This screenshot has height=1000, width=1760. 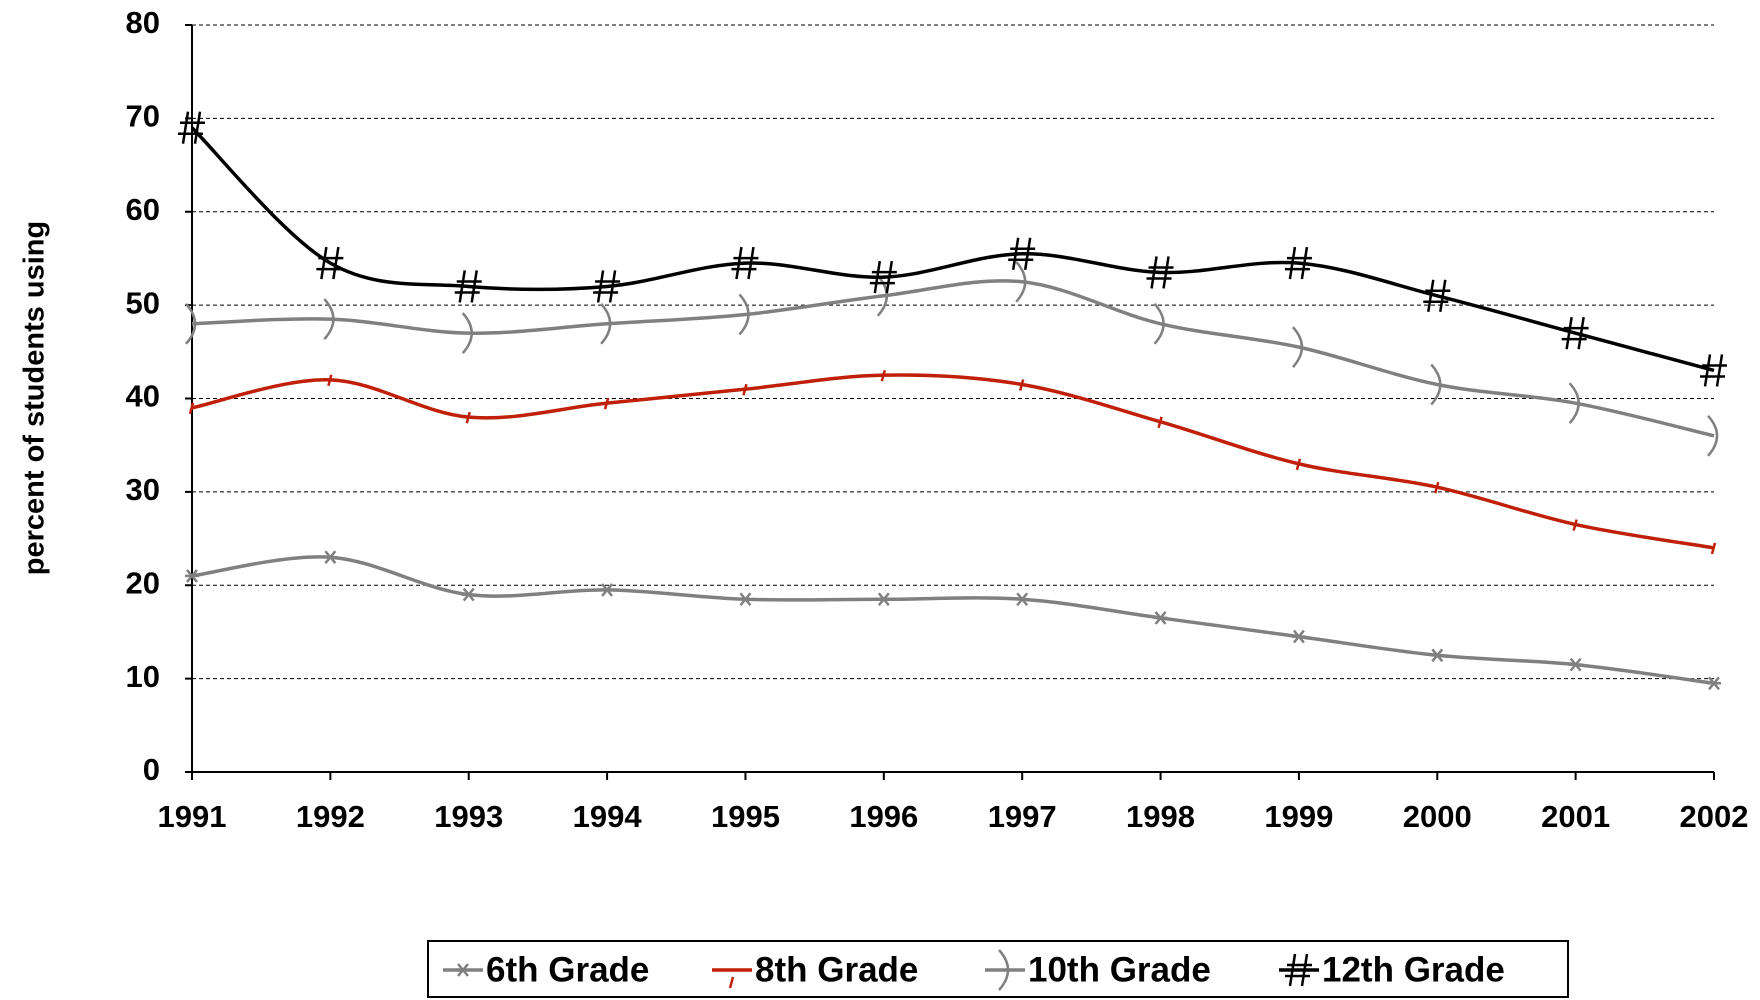 I want to click on y-axis-label: percent of students using, so click(x=35, y=398).